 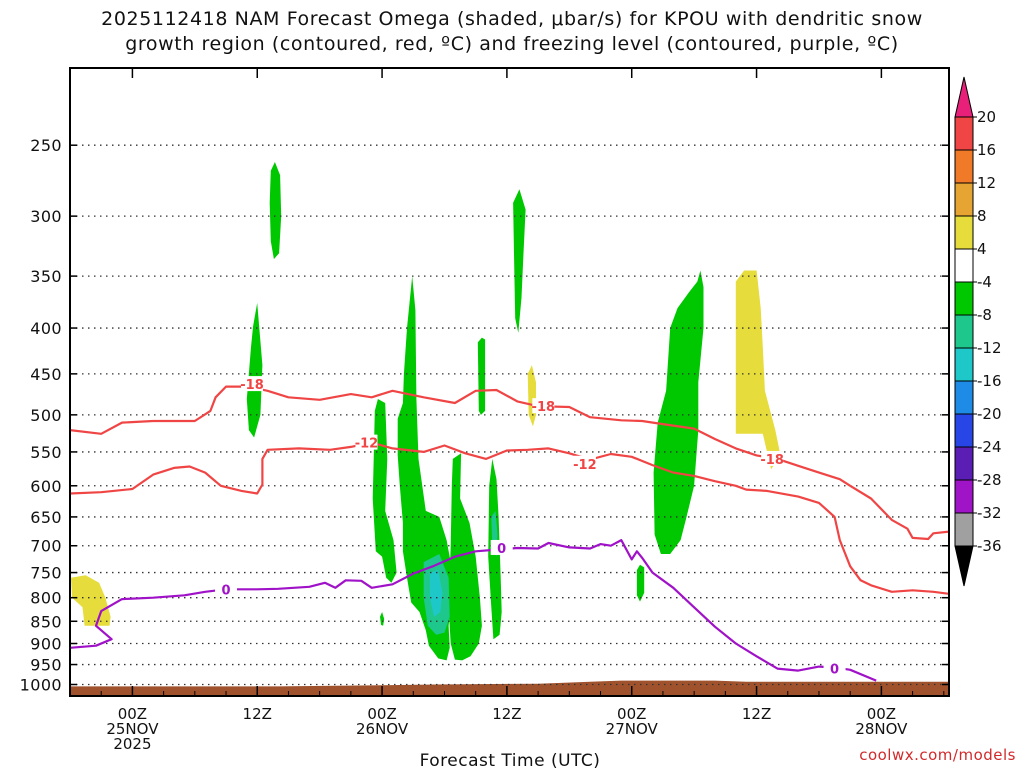 I want to click on y-tick-label-250: 250, so click(x=46, y=145).